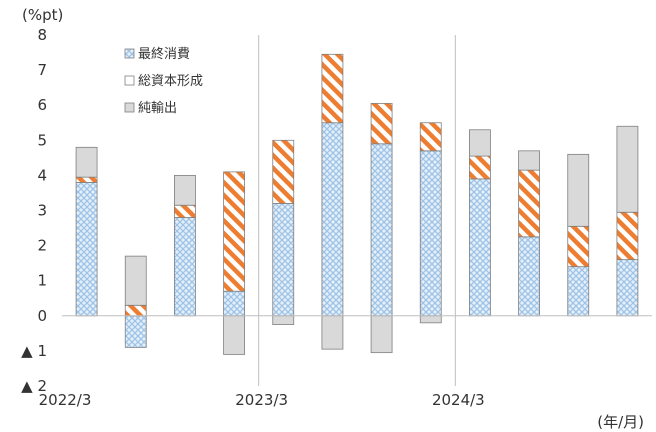 The width and height of the screenshot is (656, 432). I want to click on y-tick-label: 7, so click(42, 70).